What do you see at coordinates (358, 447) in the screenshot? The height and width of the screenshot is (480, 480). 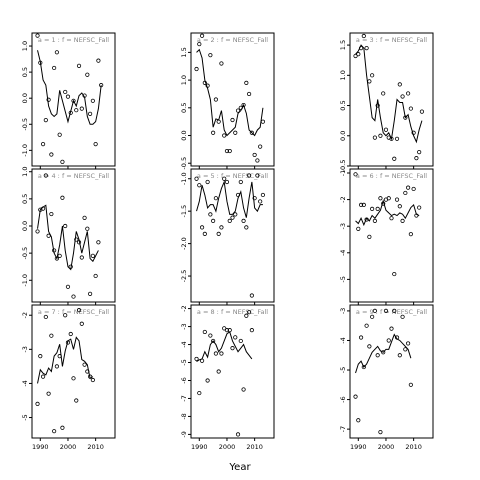 I see `x-tick-label: 1990` at bounding box center [358, 447].